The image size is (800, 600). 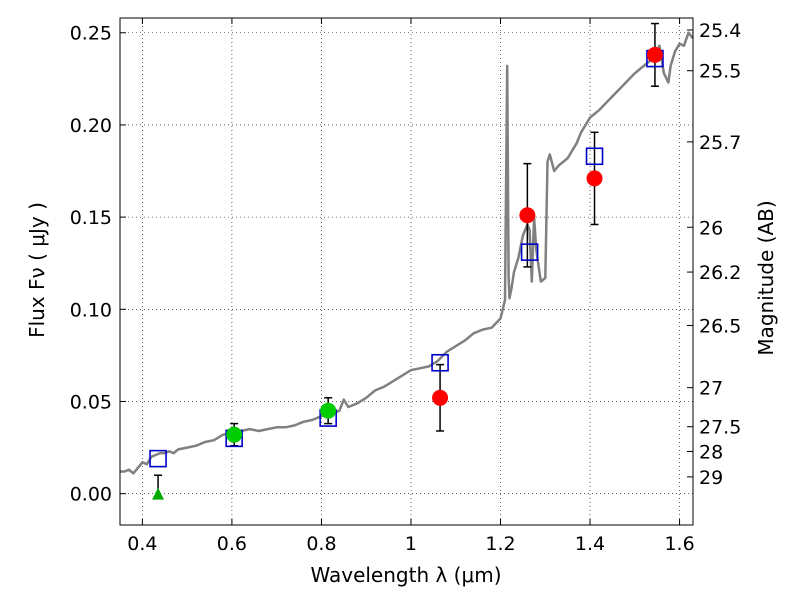 What do you see at coordinates (91, 34) in the screenshot?
I see `y-tick-label: 0.25` at bounding box center [91, 34].